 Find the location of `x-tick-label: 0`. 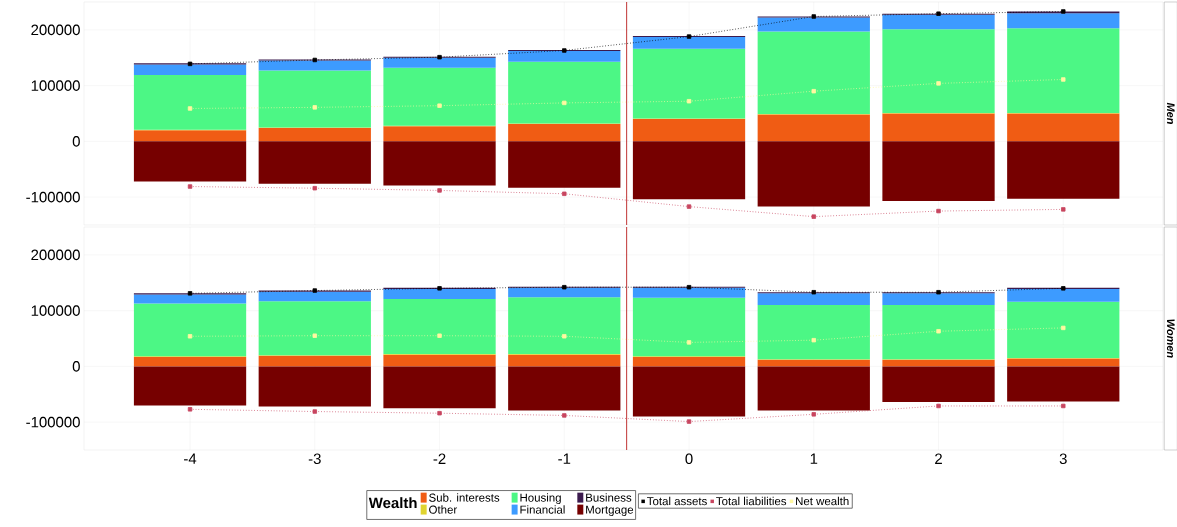

x-tick-label: 0 is located at coordinates (689, 459).